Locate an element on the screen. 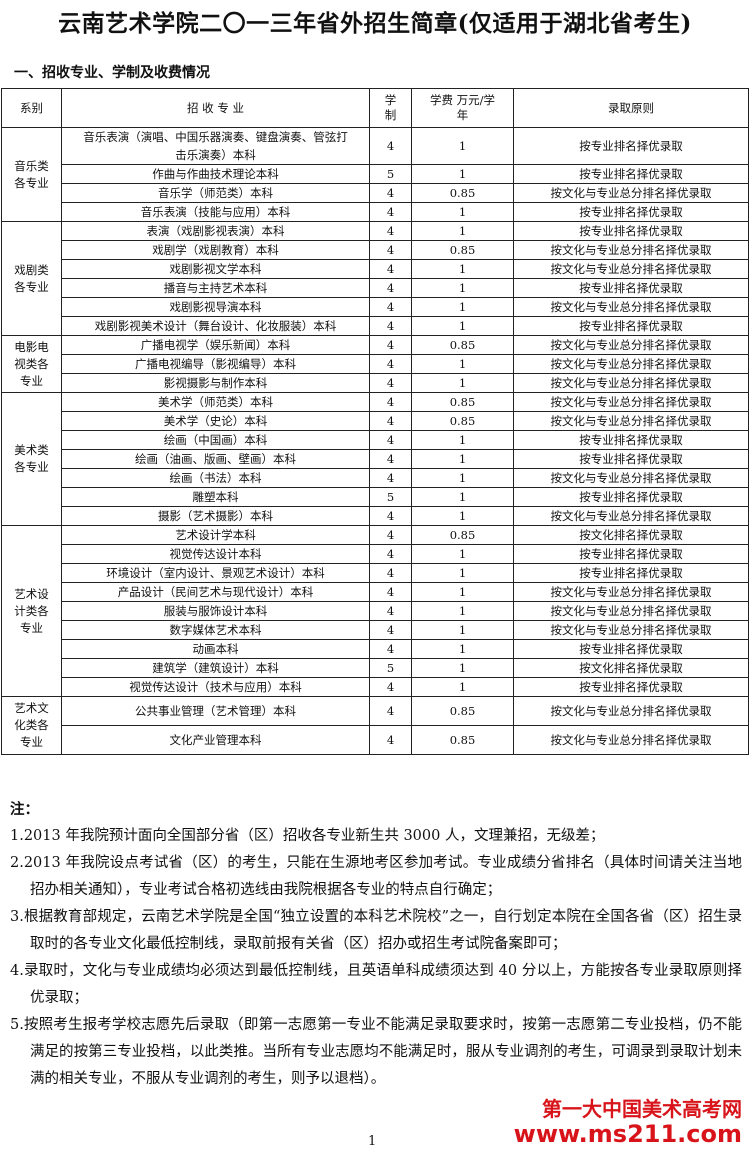 Image resolution: width=750 pixels, height=1157 pixels. major-cell: 数字媒体艺术本科 is located at coordinates (215, 630).